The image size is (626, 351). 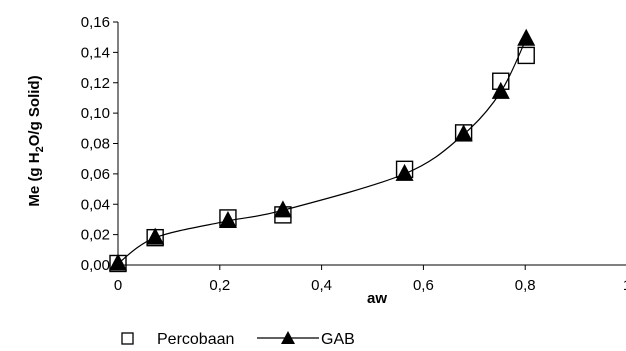 What do you see at coordinates (526, 55) in the screenshot?
I see `point-percobaan` at bounding box center [526, 55].